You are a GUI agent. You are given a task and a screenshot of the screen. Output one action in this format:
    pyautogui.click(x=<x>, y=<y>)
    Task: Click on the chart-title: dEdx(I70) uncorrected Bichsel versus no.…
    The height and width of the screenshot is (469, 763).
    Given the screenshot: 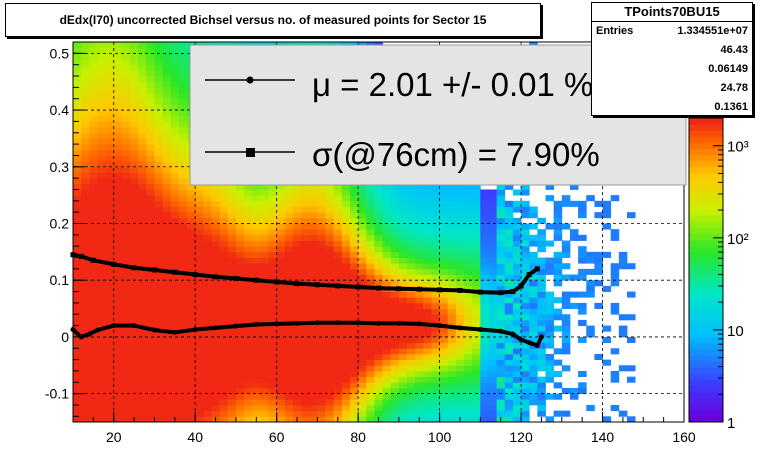 What is the action you would take?
    pyautogui.click(x=273, y=20)
    